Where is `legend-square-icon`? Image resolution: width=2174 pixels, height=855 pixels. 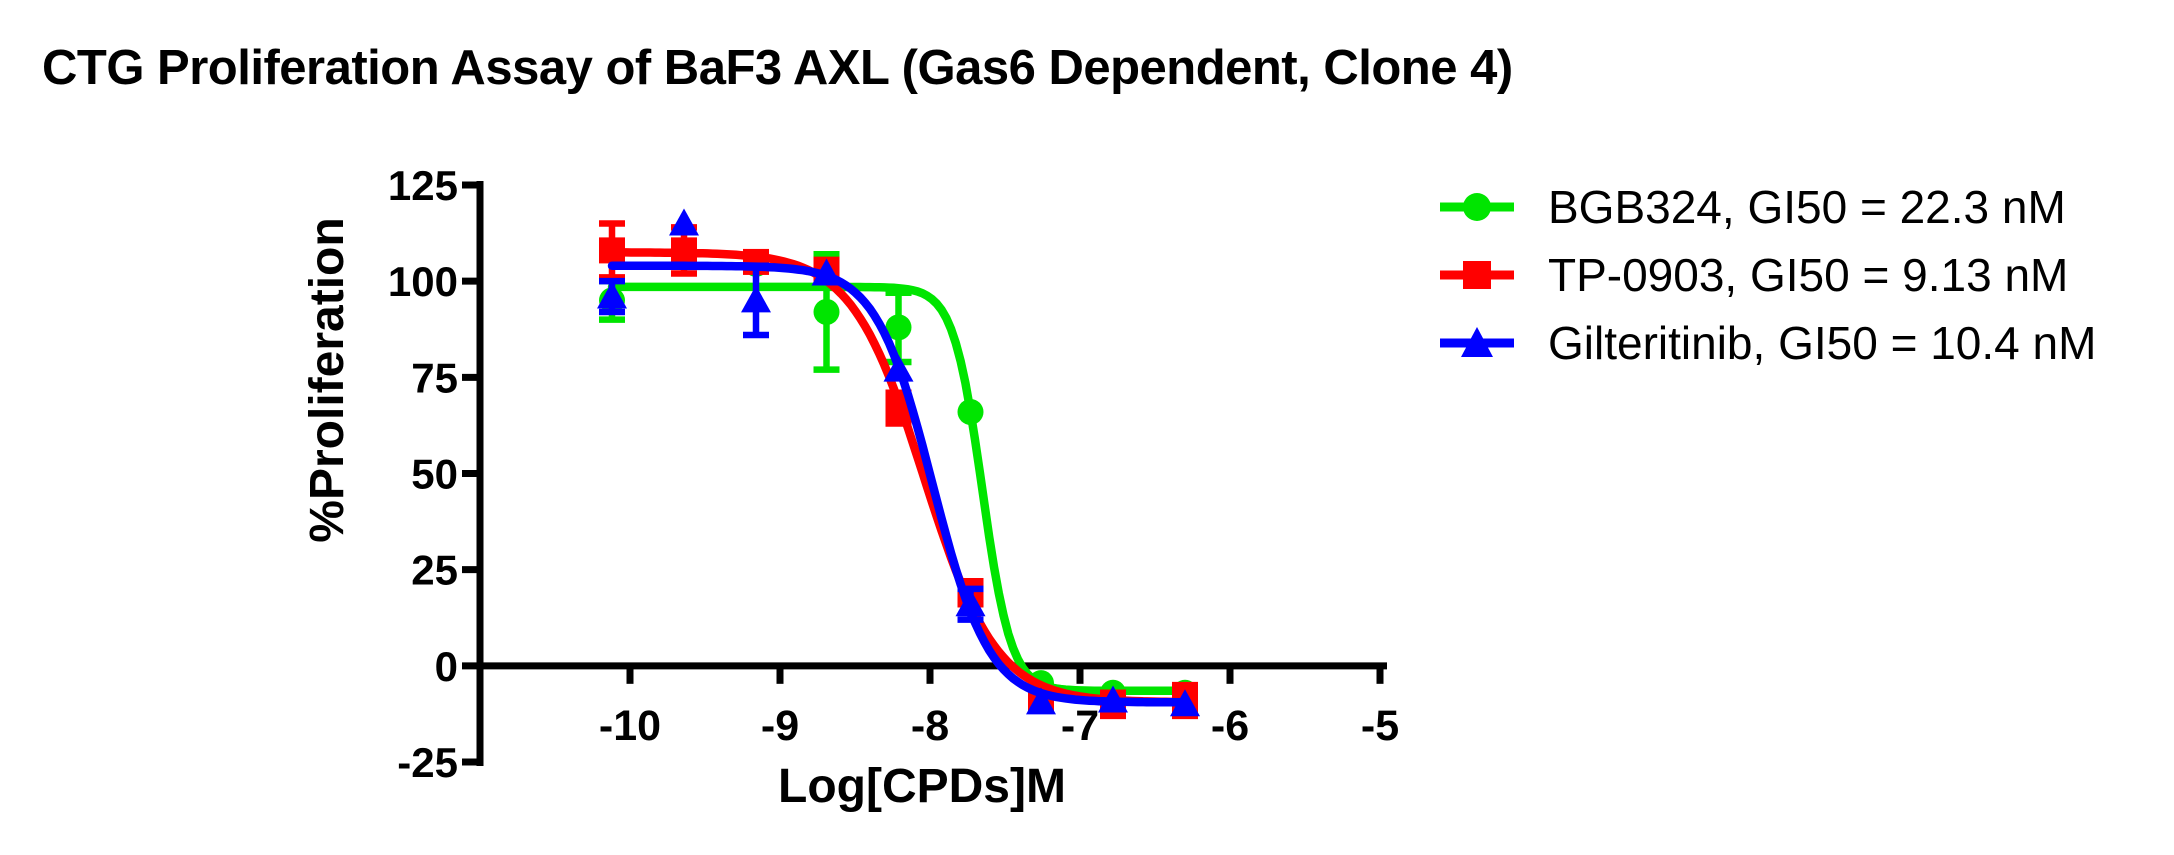 legend-square-icon is located at coordinates (1477, 275).